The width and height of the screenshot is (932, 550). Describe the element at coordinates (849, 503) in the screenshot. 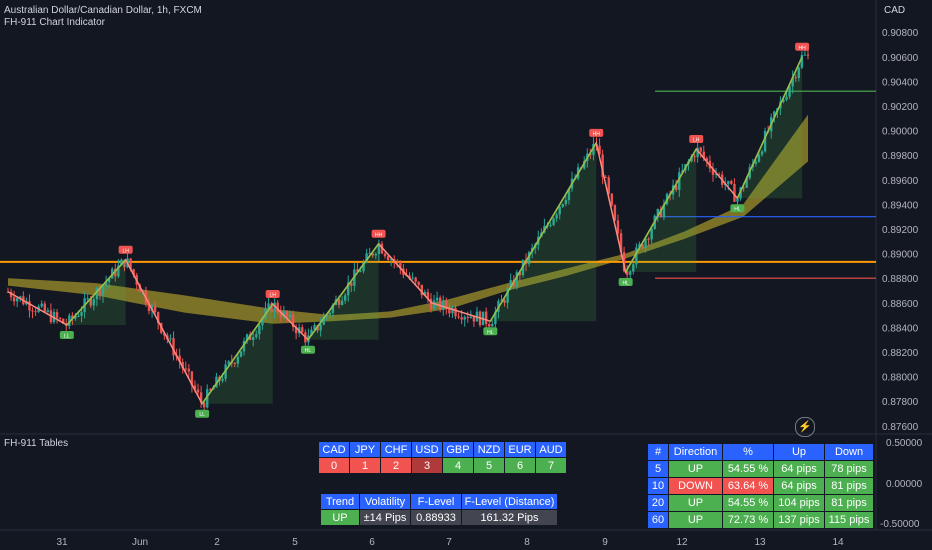

I see `stats-down: 81 pips` at that location.